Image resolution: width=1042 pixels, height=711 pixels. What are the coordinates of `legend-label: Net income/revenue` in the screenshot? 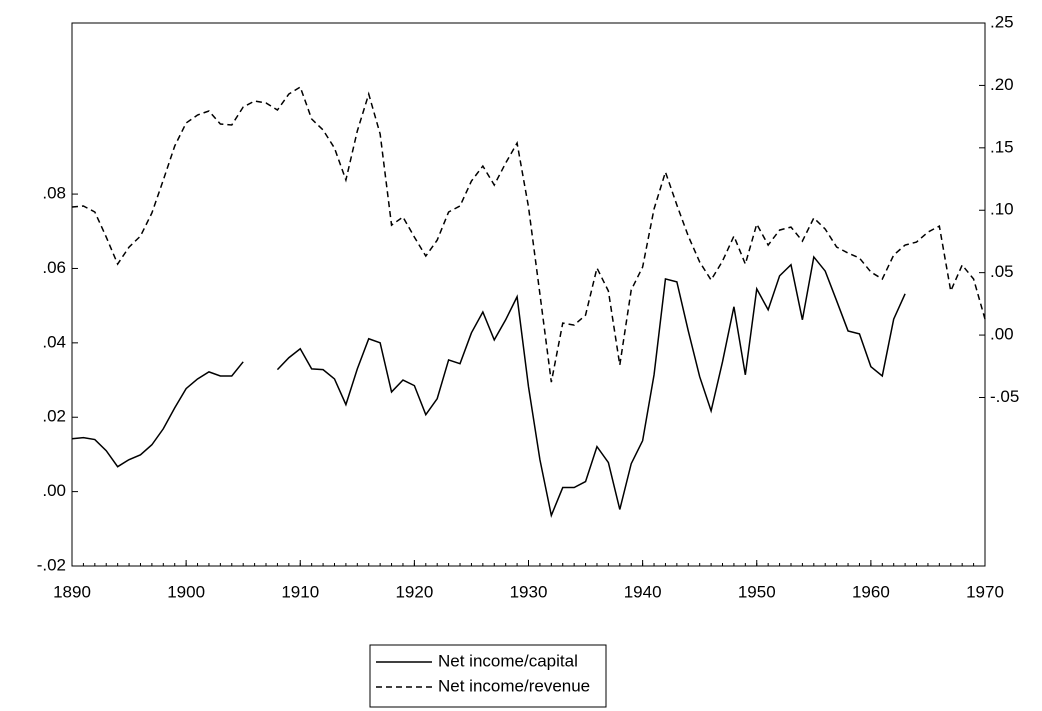 It's located at (514, 685).